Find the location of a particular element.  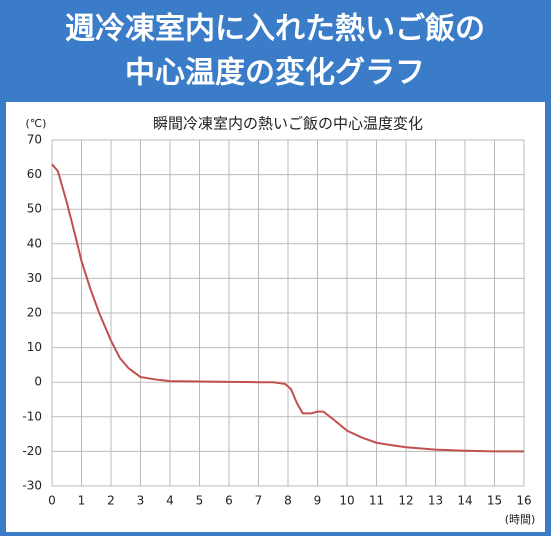

y-tick-label: 40 is located at coordinates (34, 243).